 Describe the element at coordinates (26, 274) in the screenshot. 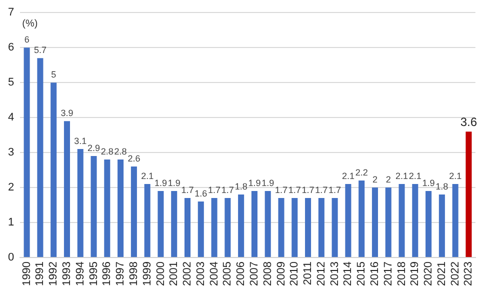

I see `x-tick-label: 1990` at that location.